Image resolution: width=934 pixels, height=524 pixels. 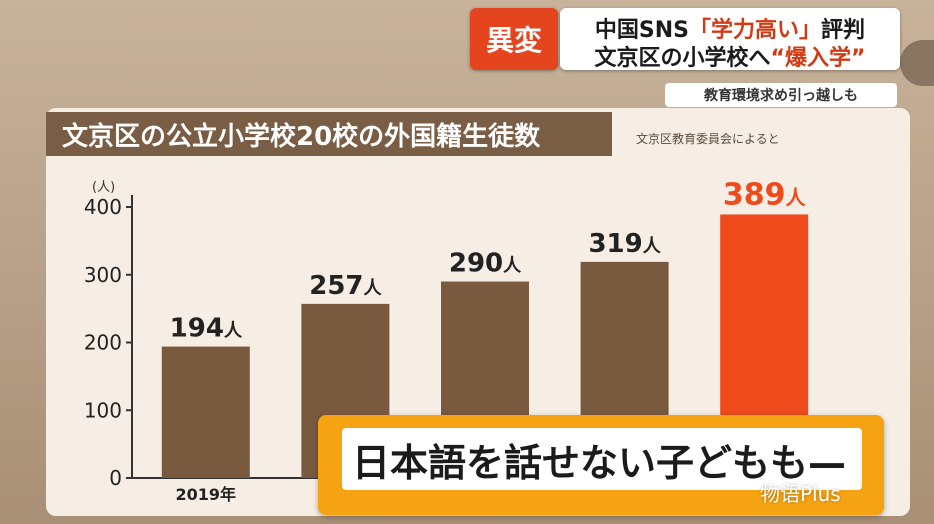 I want to click on bar-value-number: 194, so click(x=197, y=329).